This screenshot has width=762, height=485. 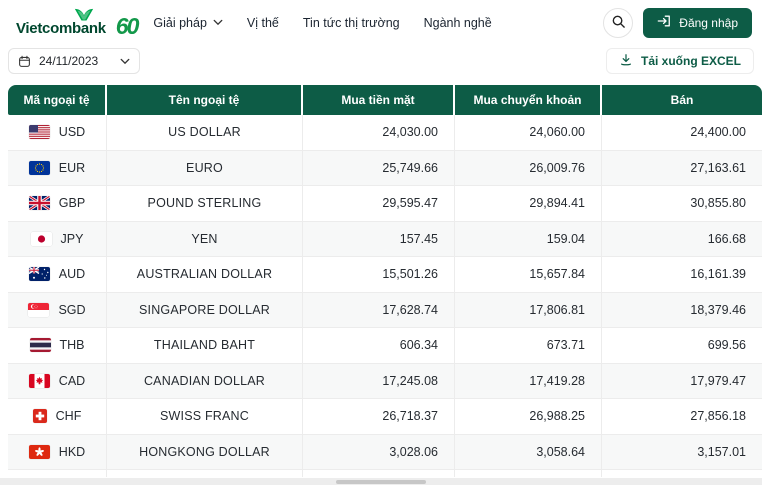 I want to click on buy-transfer-value: 17,419.28, so click(x=528, y=381).